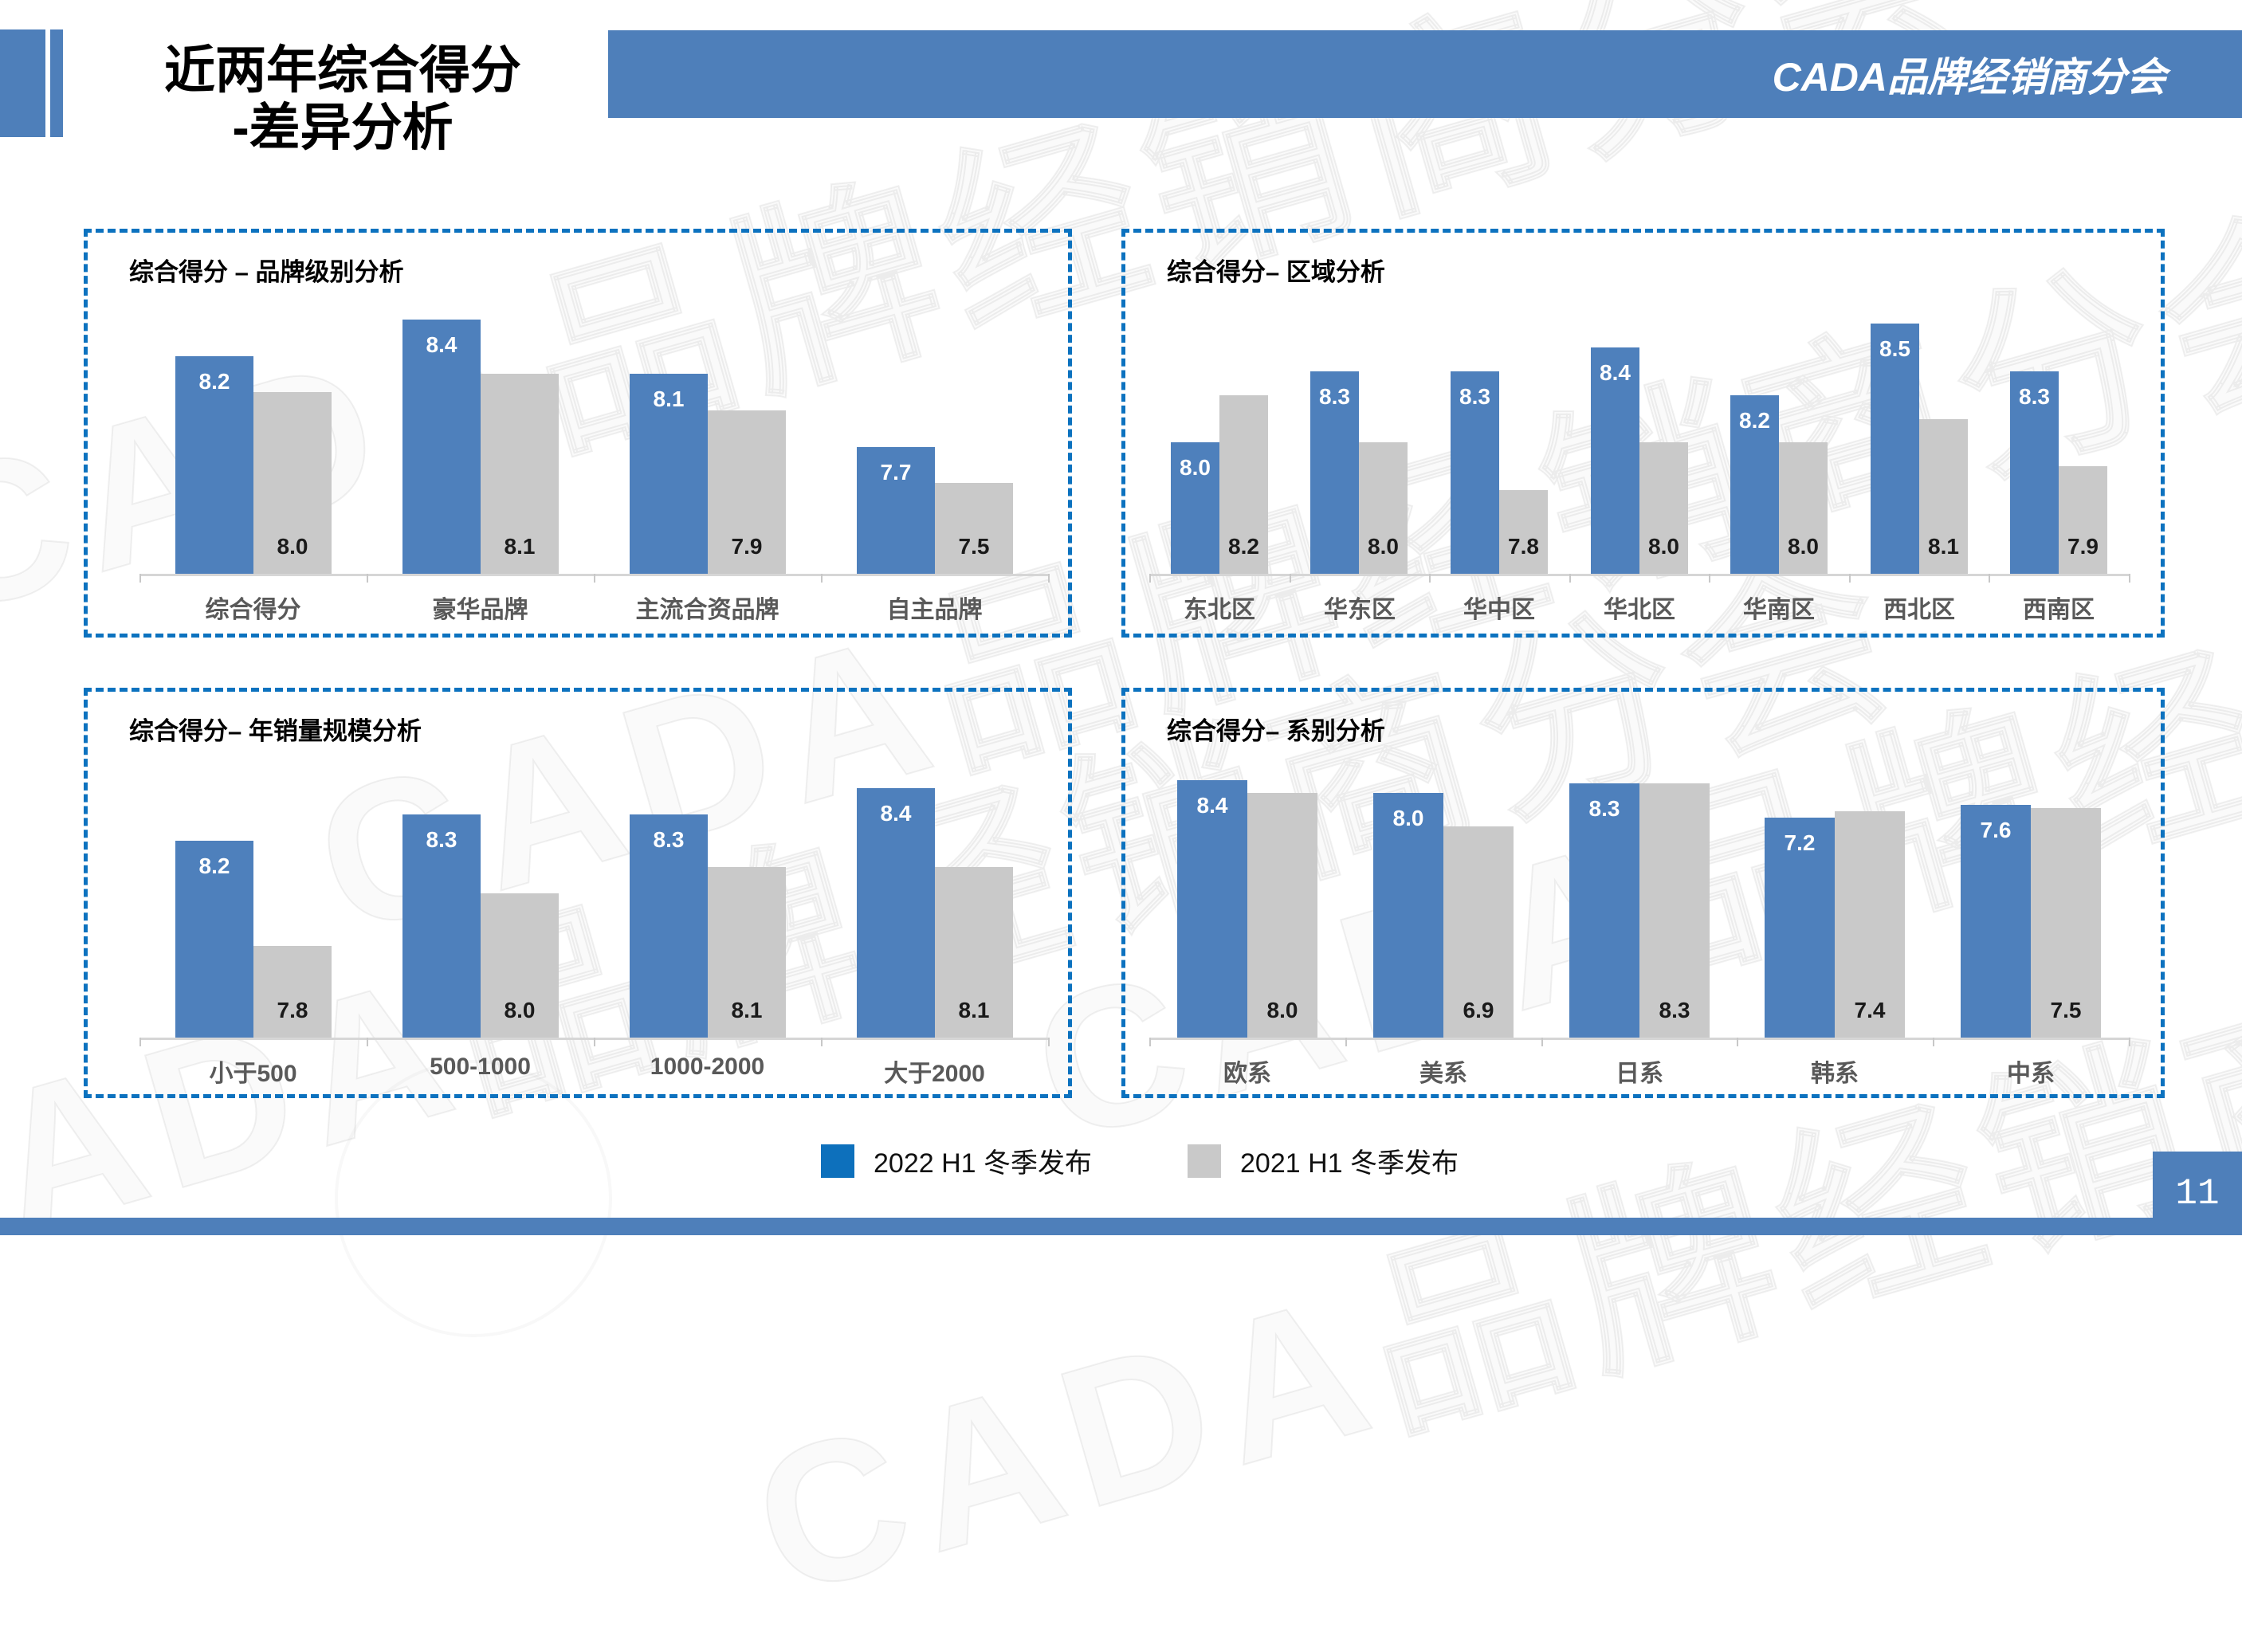  What do you see at coordinates (1674, 1010) in the screenshot?
I see `bar-value-label-2021: 8.3` at bounding box center [1674, 1010].